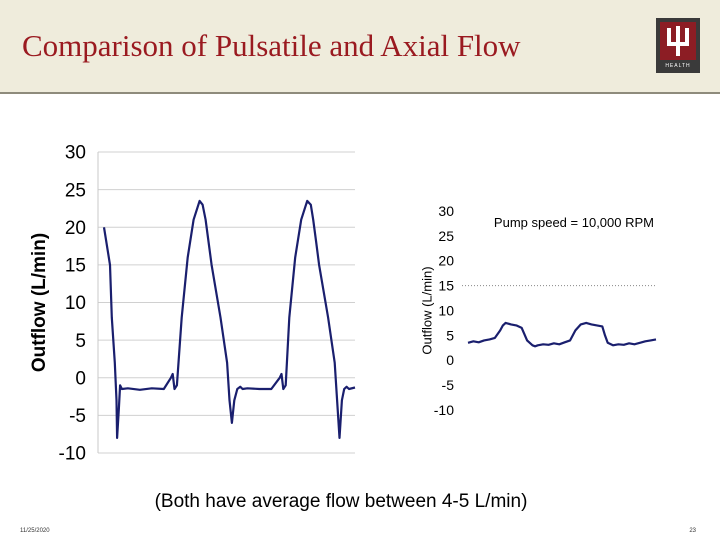  What do you see at coordinates (75, 303) in the screenshot?
I see `left-y-tick-label: 10` at bounding box center [75, 303].